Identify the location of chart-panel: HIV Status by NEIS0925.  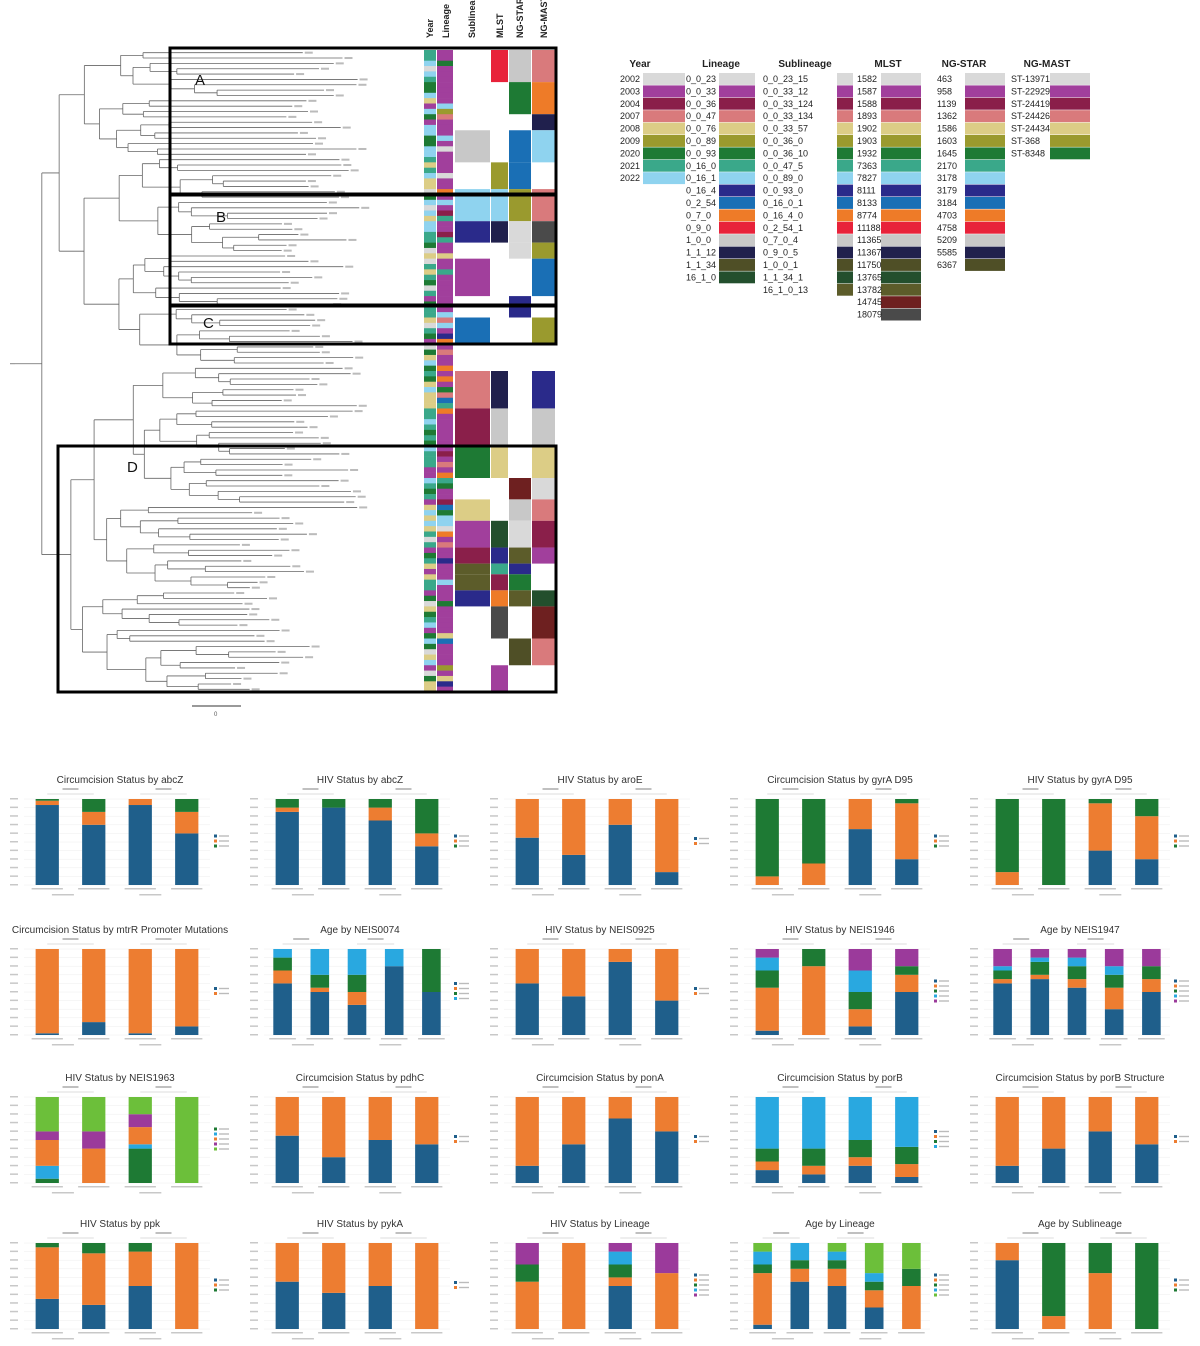
(599, 985).